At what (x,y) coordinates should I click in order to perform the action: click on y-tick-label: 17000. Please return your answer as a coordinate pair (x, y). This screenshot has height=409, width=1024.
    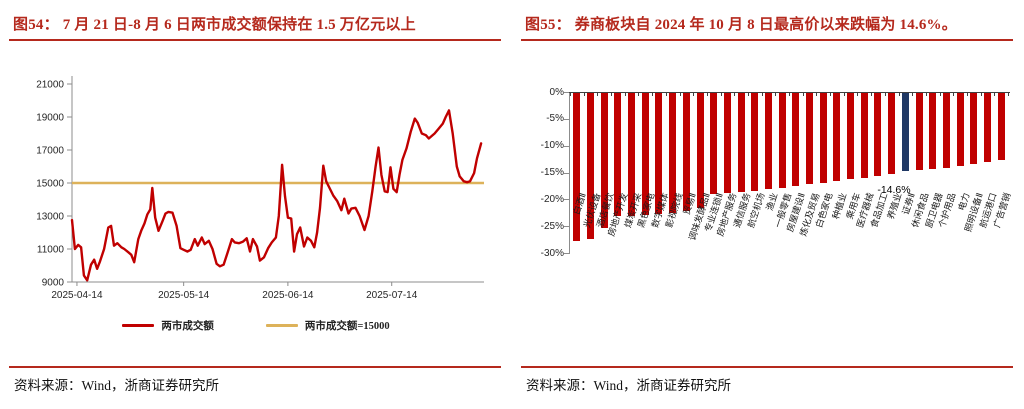
    Looking at the image, I should click on (50, 151).